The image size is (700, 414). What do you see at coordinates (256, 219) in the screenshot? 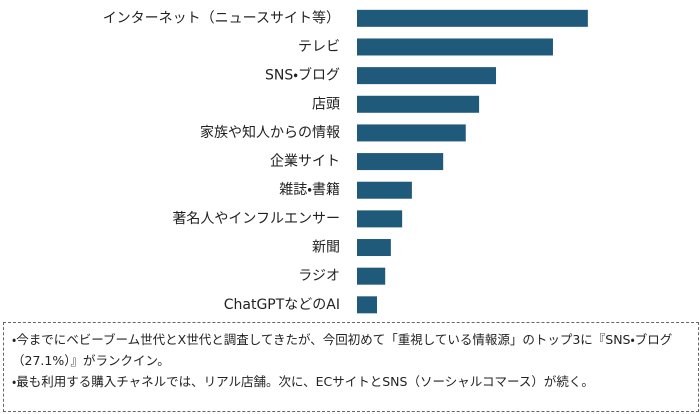
I see `category-label: 著名人やインフルエンサー` at bounding box center [256, 219].